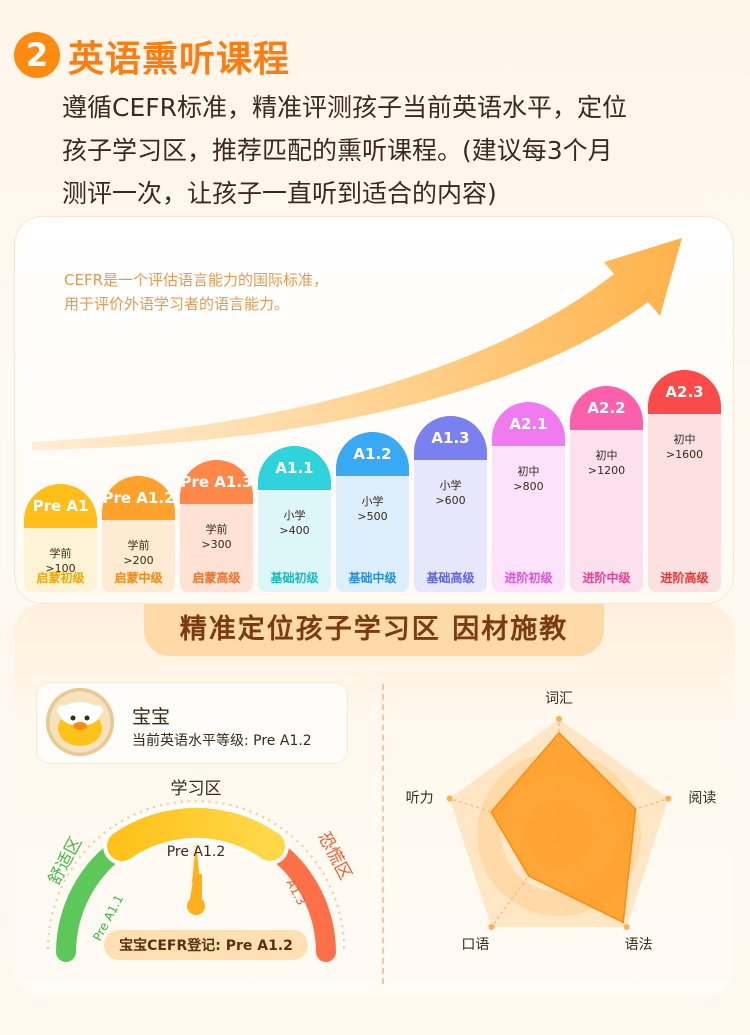  Describe the element at coordinates (684, 578) in the screenshot. I see `level-name: 进阶高级` at that location.